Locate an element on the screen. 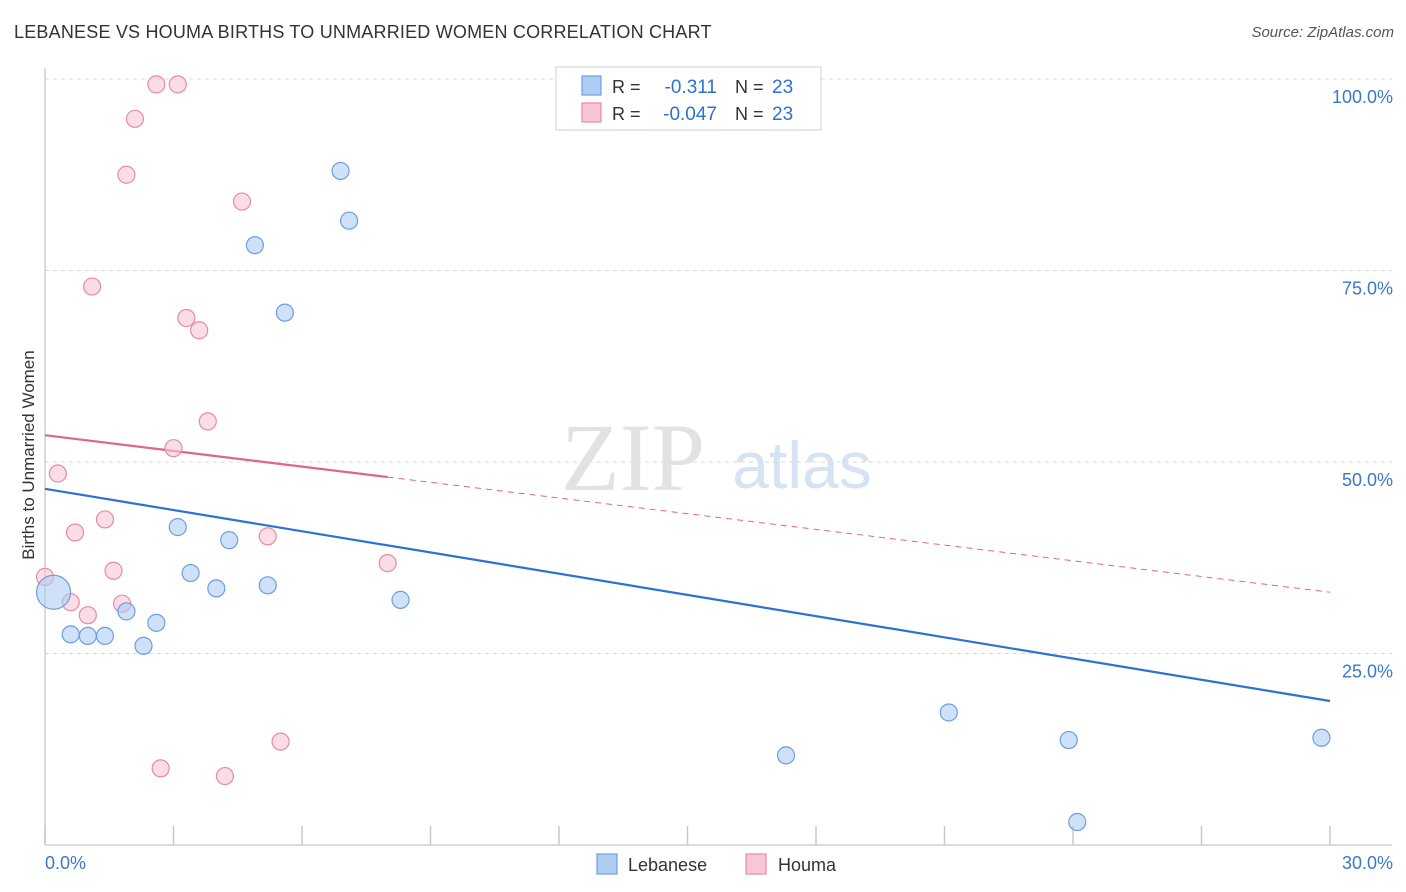 This screenshot has height=892, width=1406. watermark-zip: ZIP is located at coordinates (633, 457).